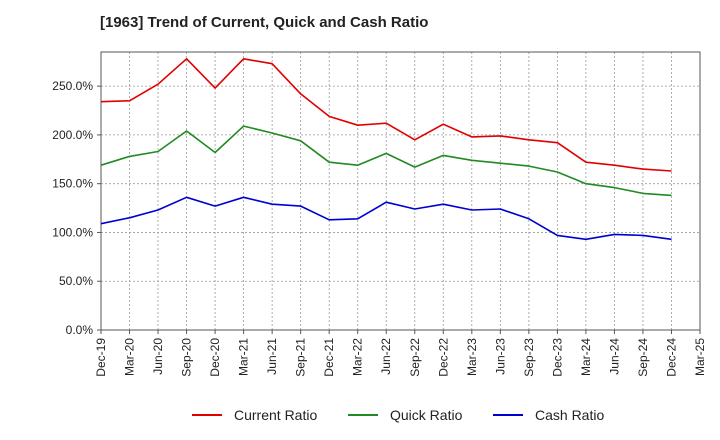 This screenshot has width=720, height=440. What do you see at coordinates (358, 357) in the screenshot?
I see `x-tick-label: Mar-22` at bounding box center [358, 357].